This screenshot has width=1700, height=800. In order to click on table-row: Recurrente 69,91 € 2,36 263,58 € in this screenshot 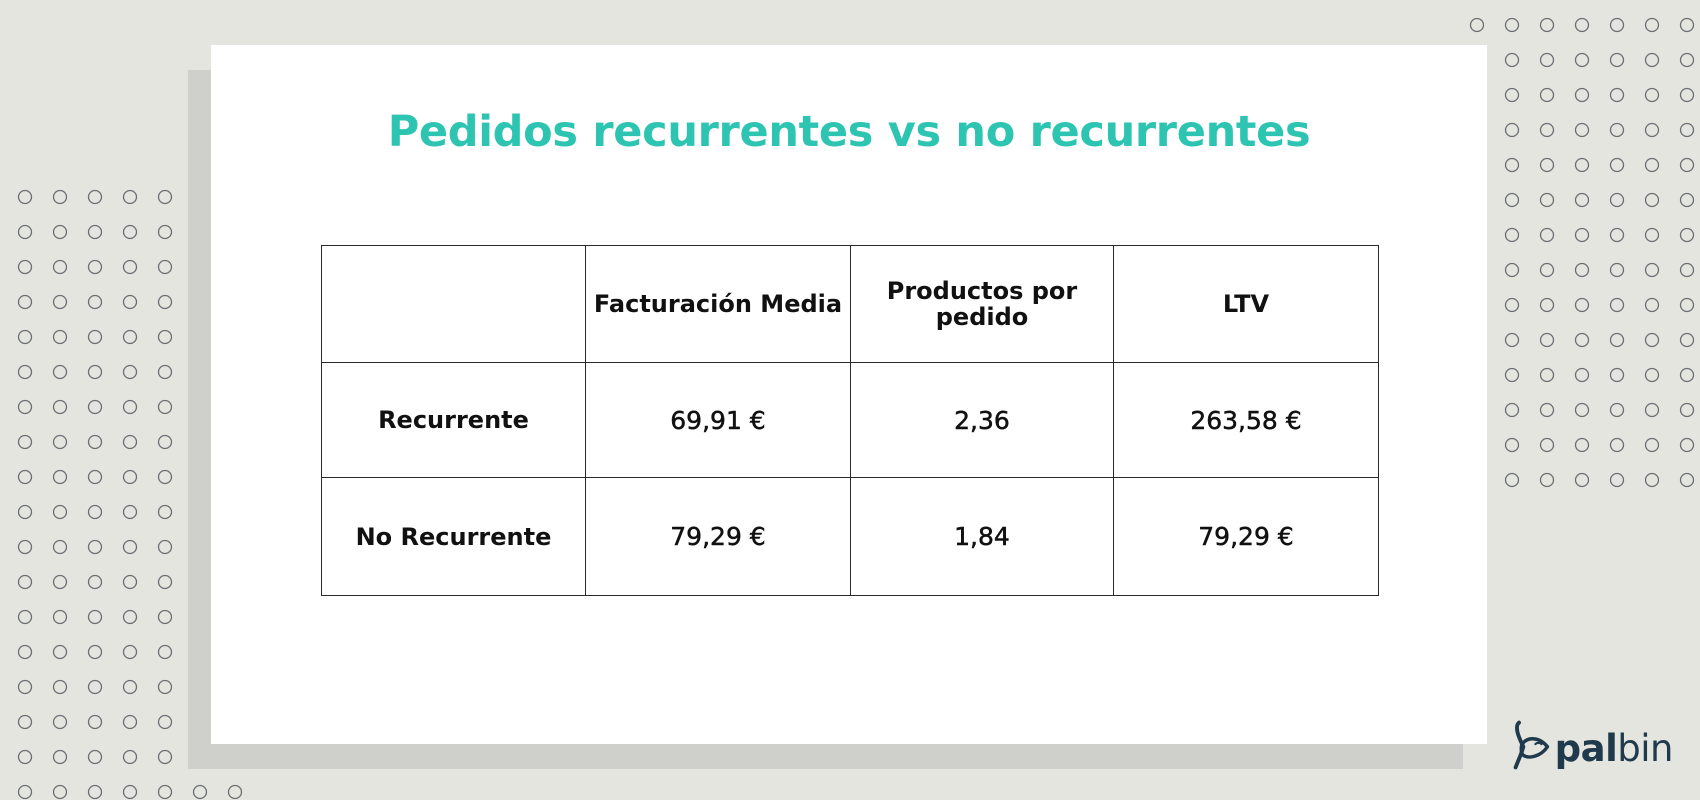, I will do `click(850, 420)`.